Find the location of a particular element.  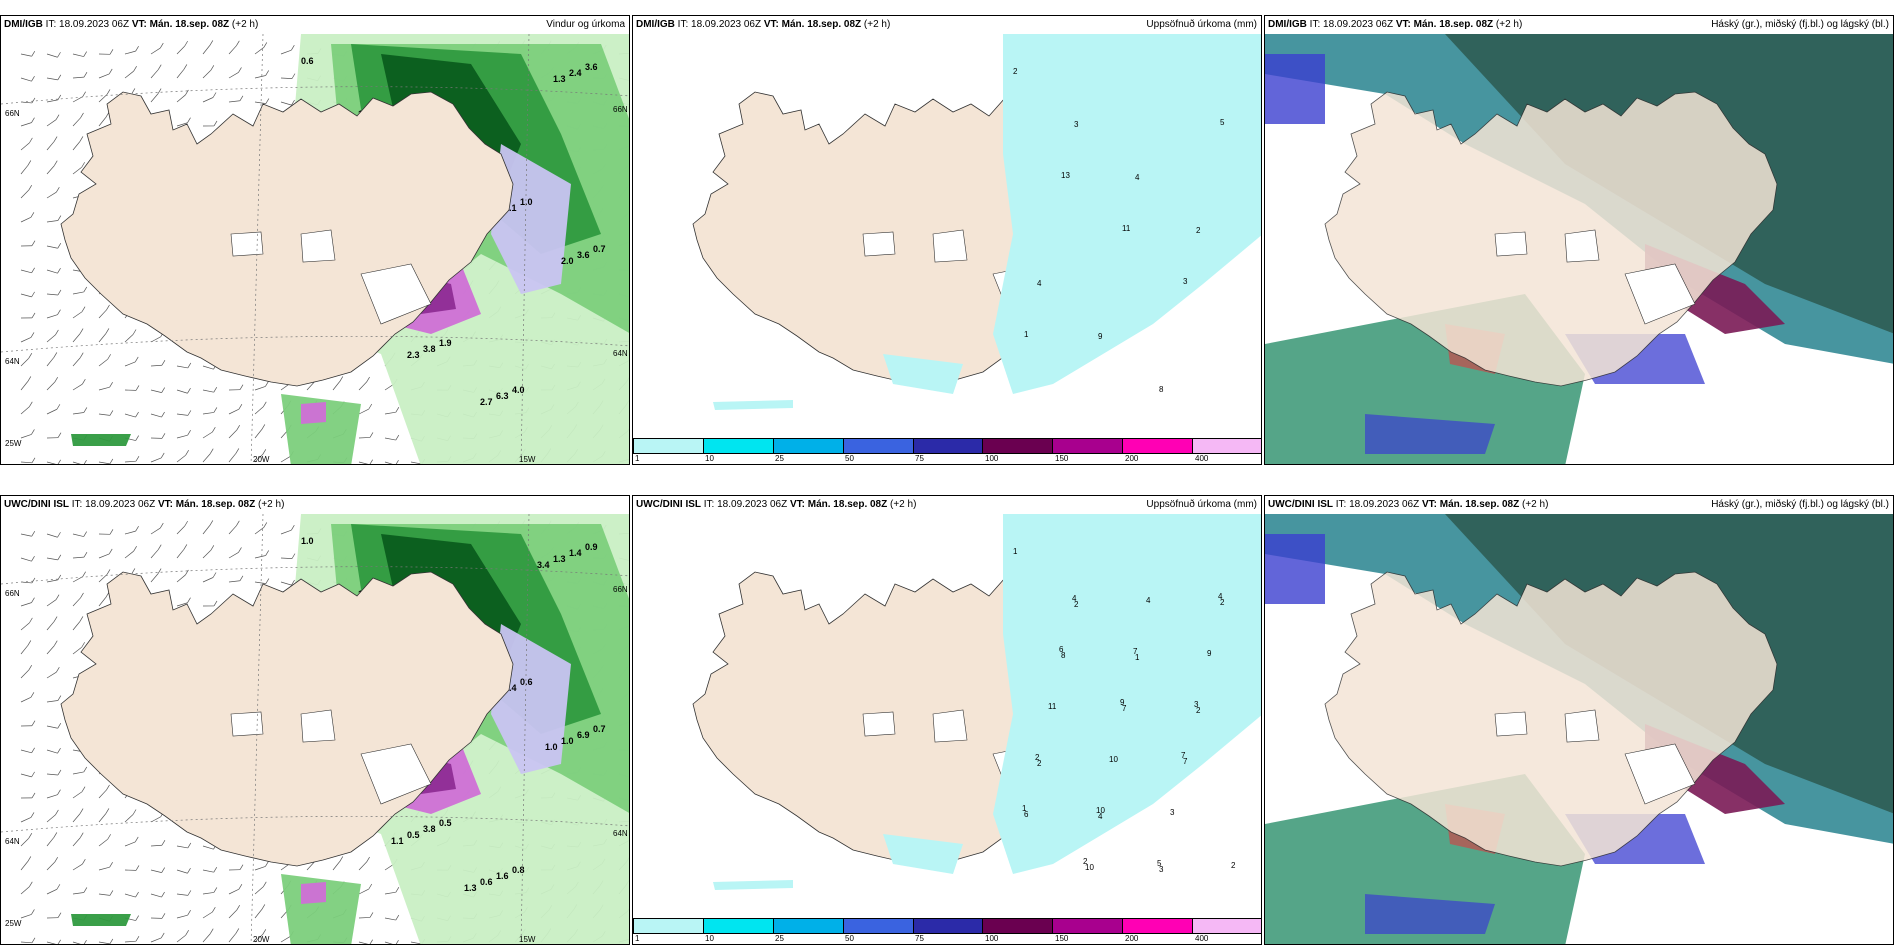

colorbar-label: 10 is located at coordinates (709, 458).